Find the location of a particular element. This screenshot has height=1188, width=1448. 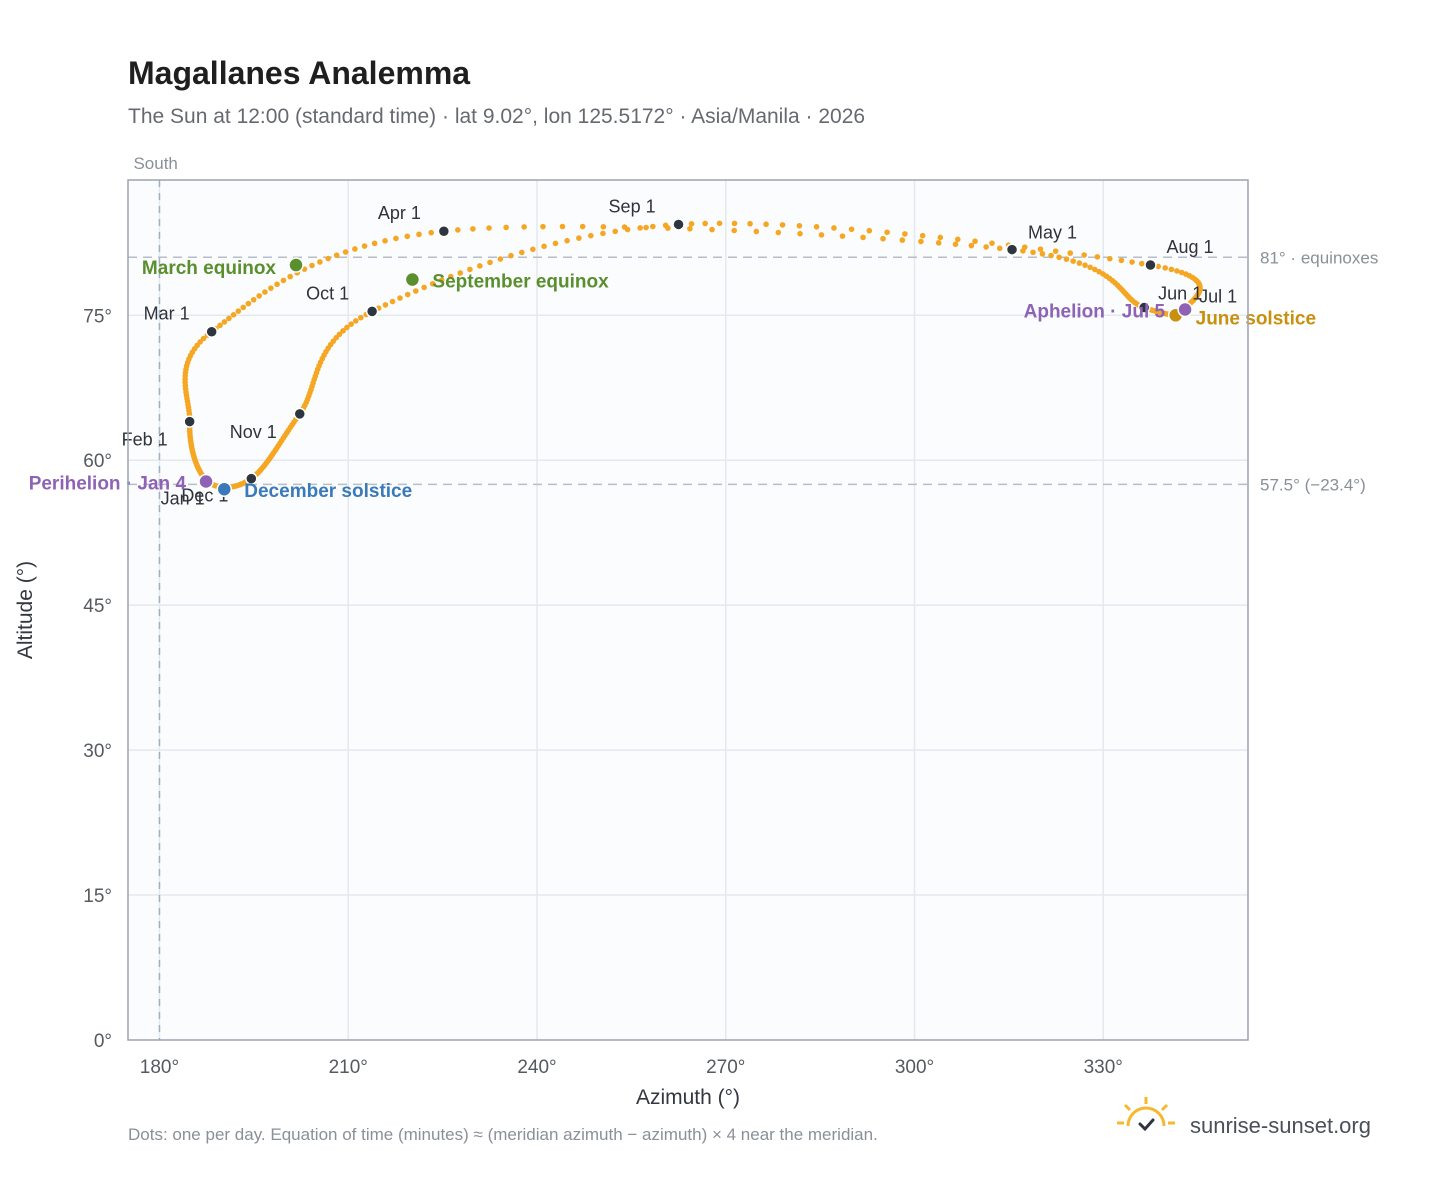

x-tick-label: 330° is located at coordinates (1103, 1067).